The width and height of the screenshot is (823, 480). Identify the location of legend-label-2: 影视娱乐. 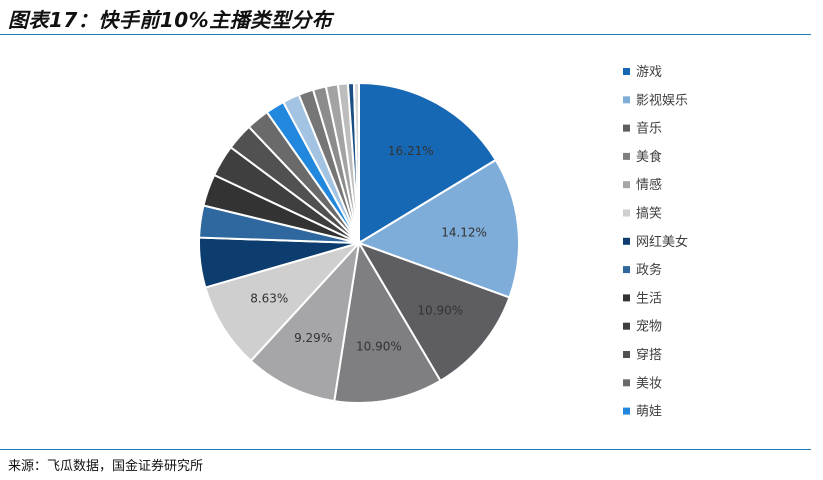
(662, 100).